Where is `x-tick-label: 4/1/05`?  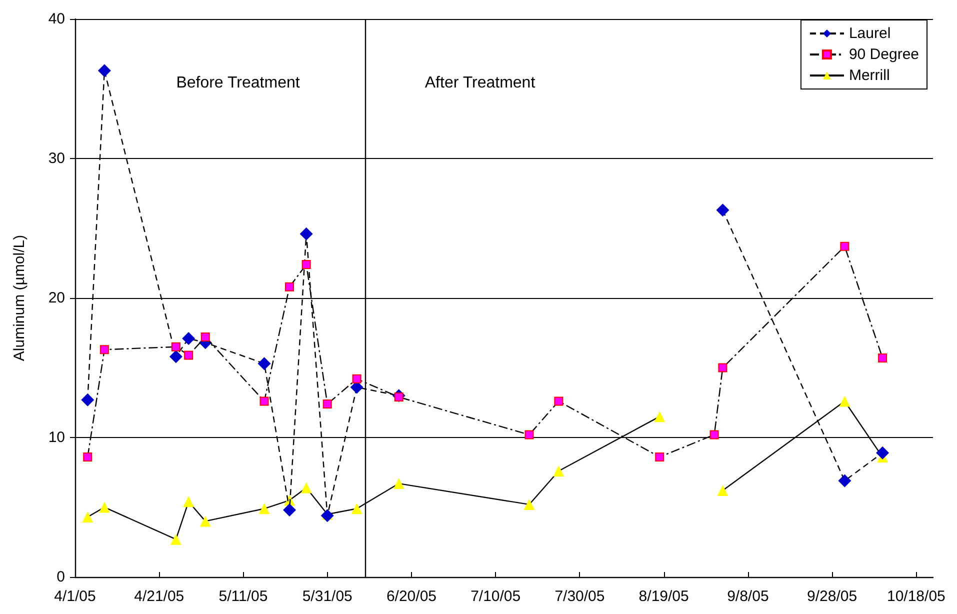
x-tick-label: 4/1/05 is located at coordinates (75, 596).